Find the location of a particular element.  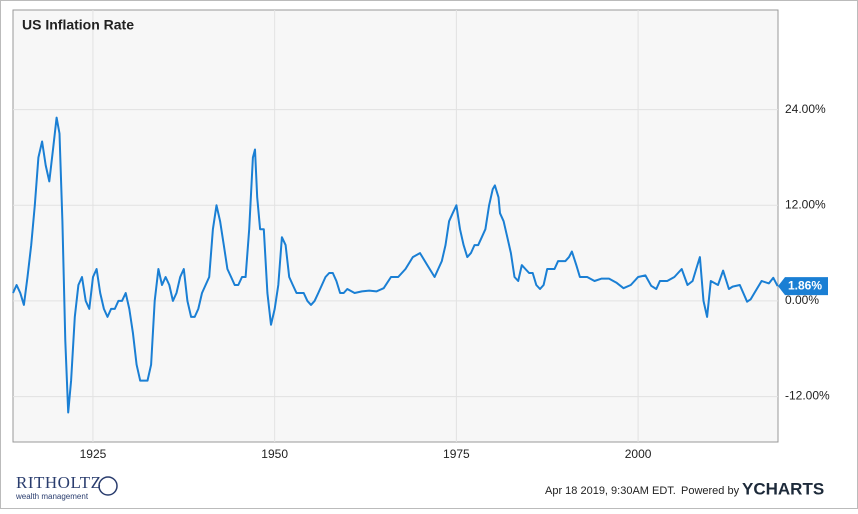

y-tick-label: 12.00% is located at coordinates (805, 204).